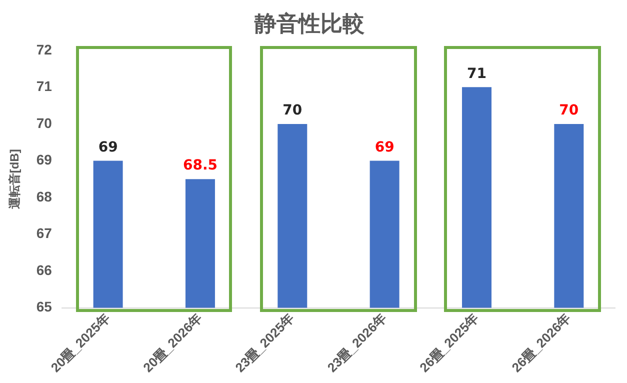  I want to click on data-label: 71, so click(476, 74).